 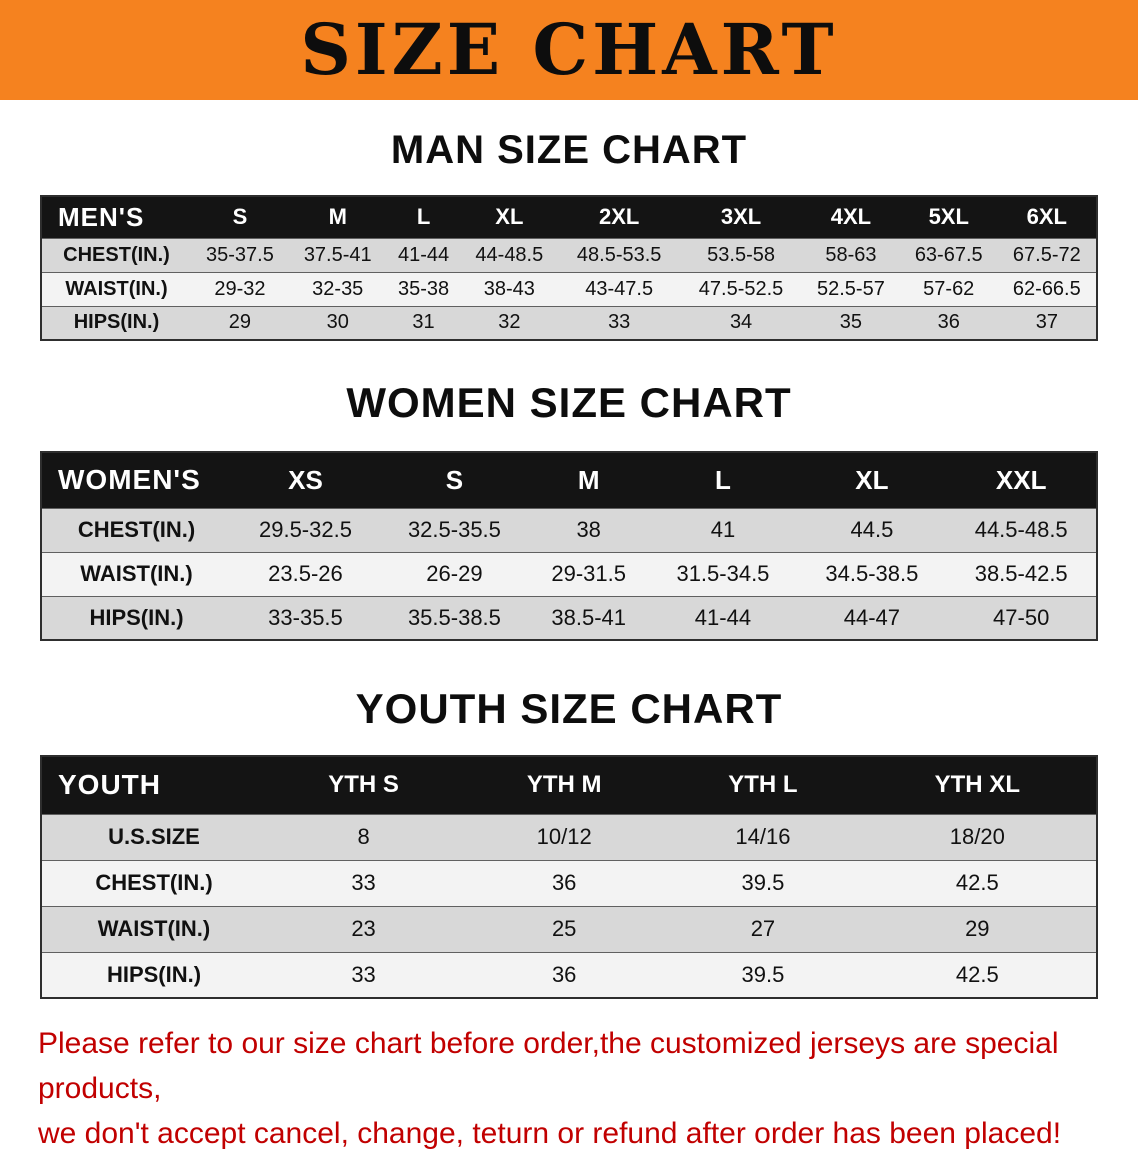 What do you see at coordinates (240, 255) in the screenshot?
I see `measurement-value-cell: 35-37.5` at bounding box center [240, 255].